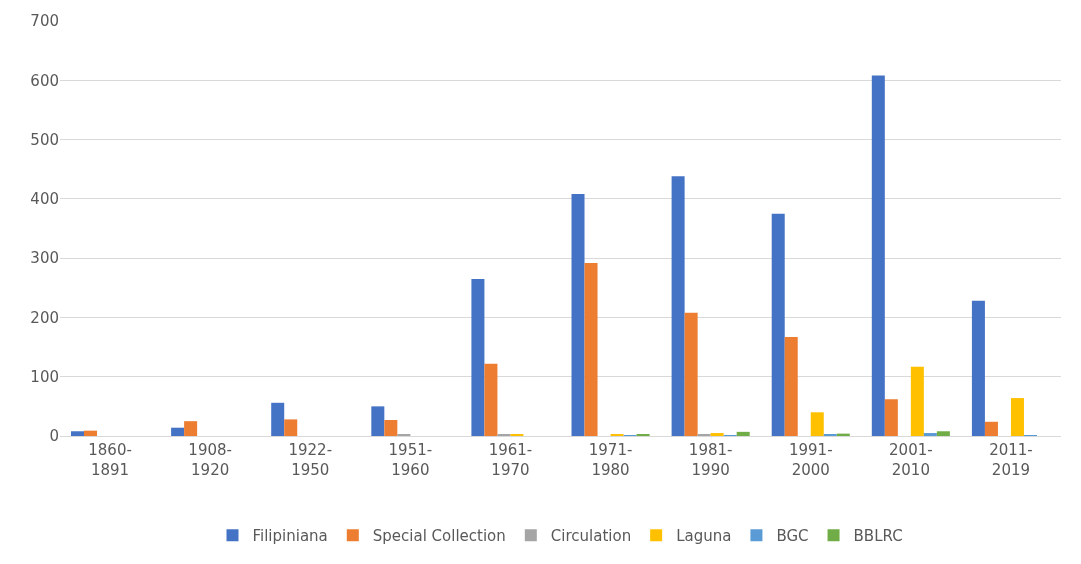  What do you see at coordinates (54, 436) in the screenshot?
I see `y-tick-label: 0` at bounding box center [54, 436].